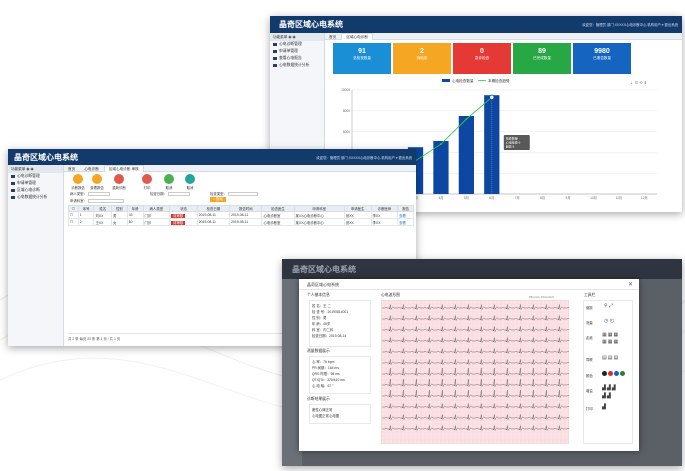 This screenshot has height=471, width=685. I want to click on legend-label-bars: 心电检查数量, so click(463, 80).